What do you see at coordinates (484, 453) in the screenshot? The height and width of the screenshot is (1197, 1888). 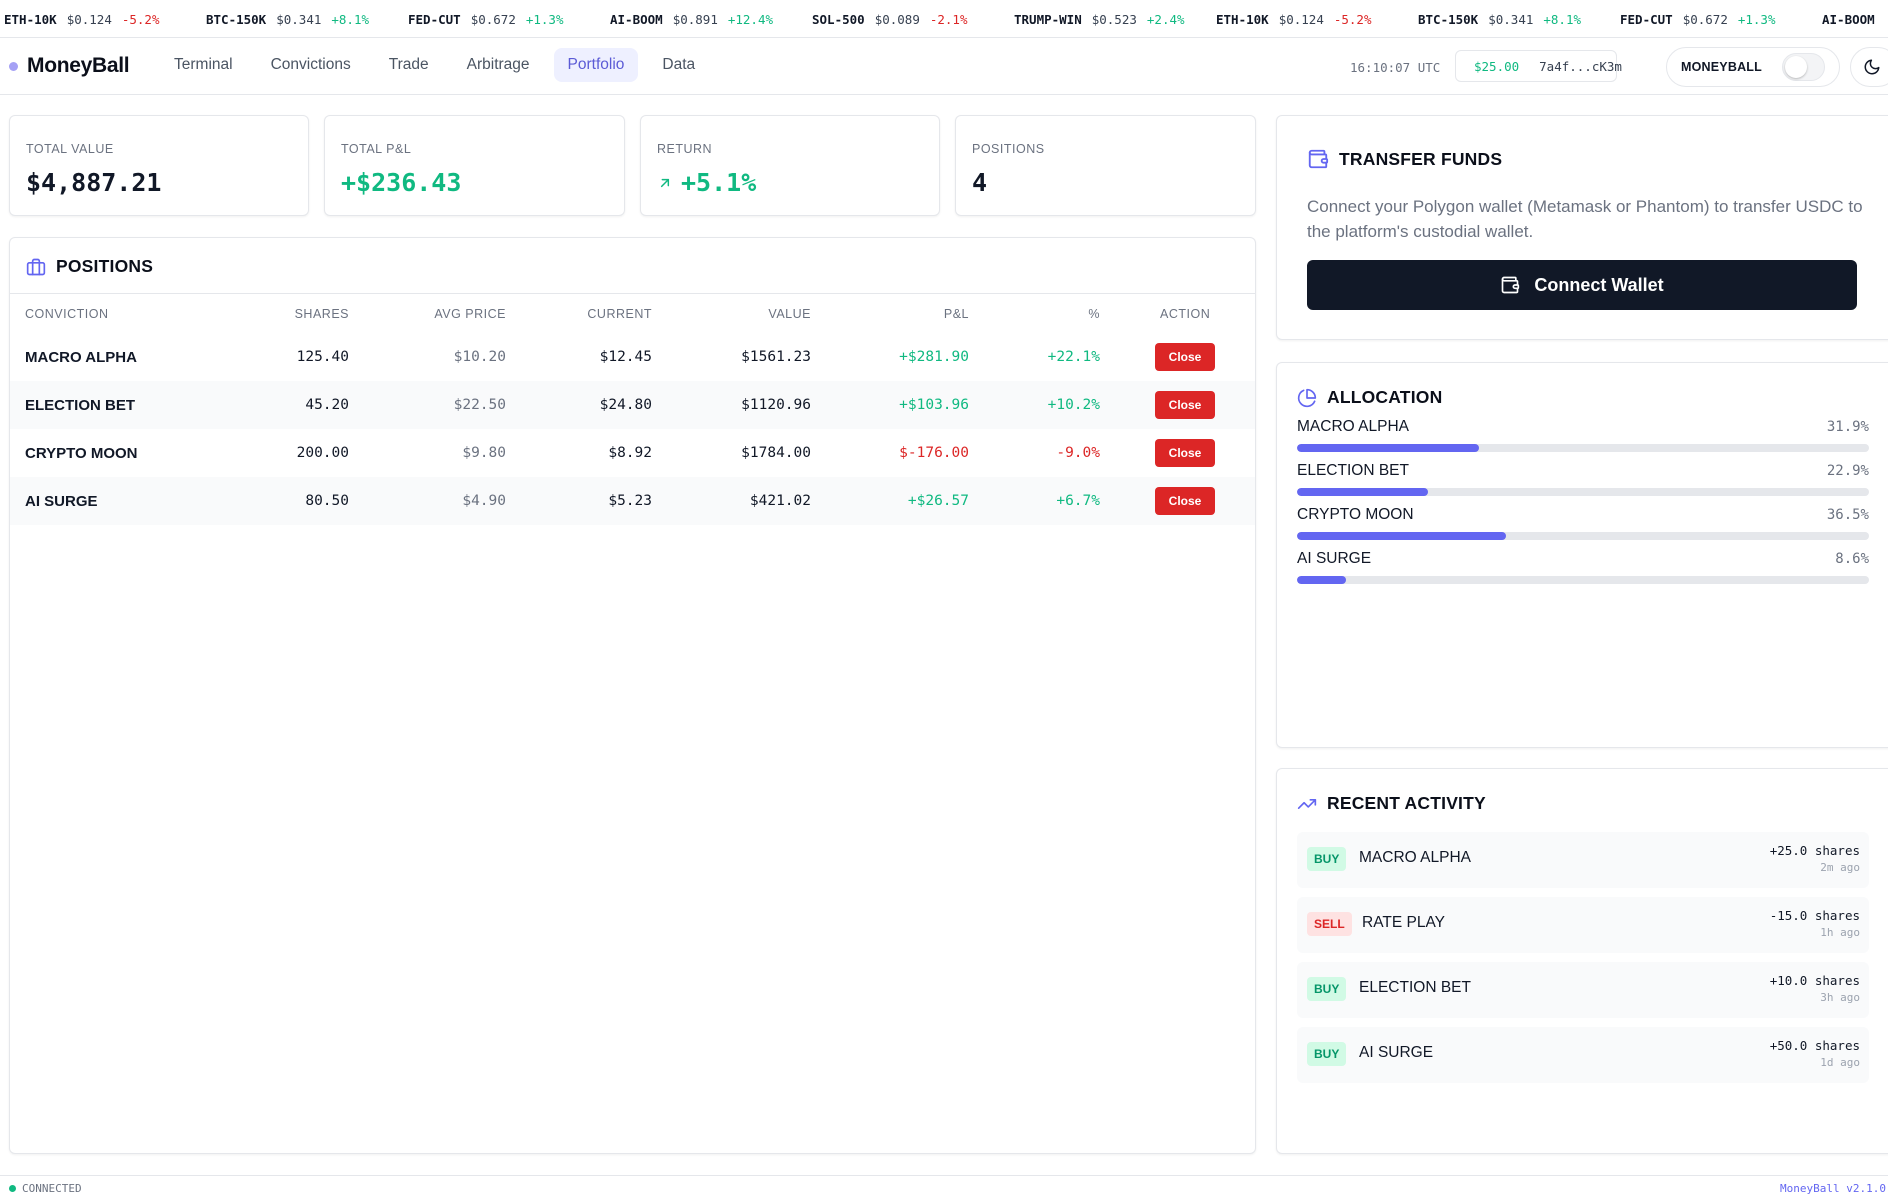 I see `position-avg-price: $9.80` at bounding box center [484, 453].